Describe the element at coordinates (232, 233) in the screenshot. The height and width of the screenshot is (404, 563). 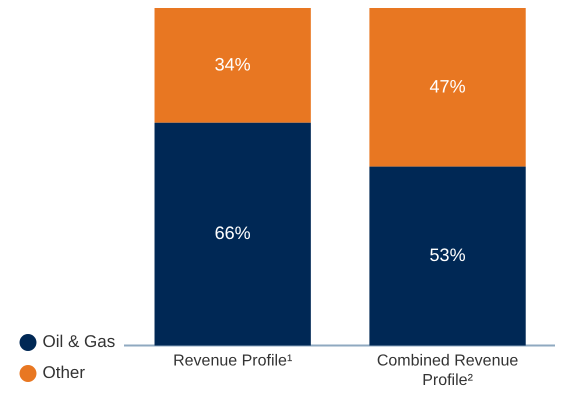
I see `data-label: 66%` at that location.